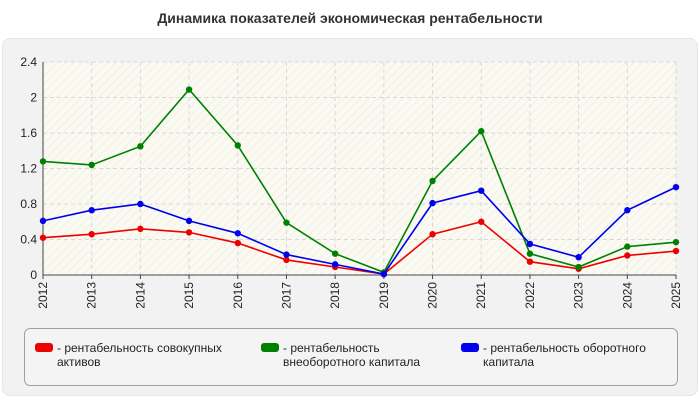 Image resolution: width=700 pixels, height=400 pixels. I want to click on x-tick-label: 2022, so click(530, 295).